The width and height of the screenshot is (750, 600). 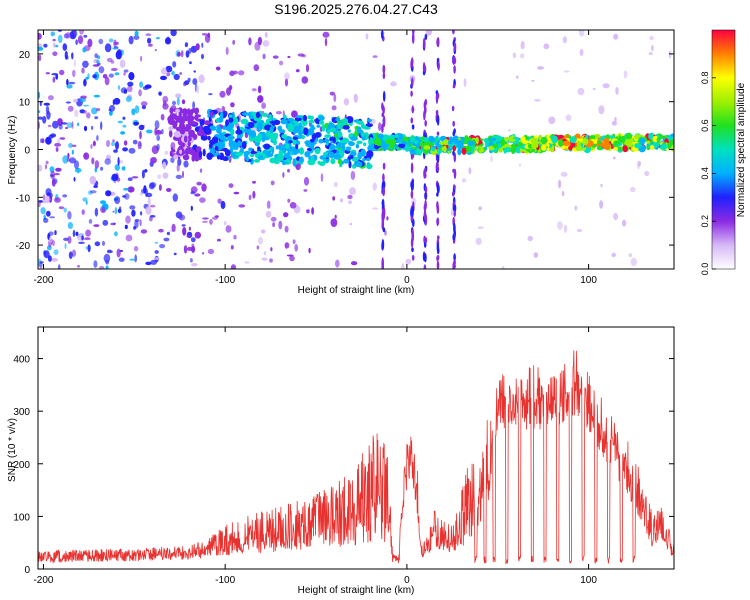 I want to click on snr-y-tick-label: 0, so click(x=27, y=570).